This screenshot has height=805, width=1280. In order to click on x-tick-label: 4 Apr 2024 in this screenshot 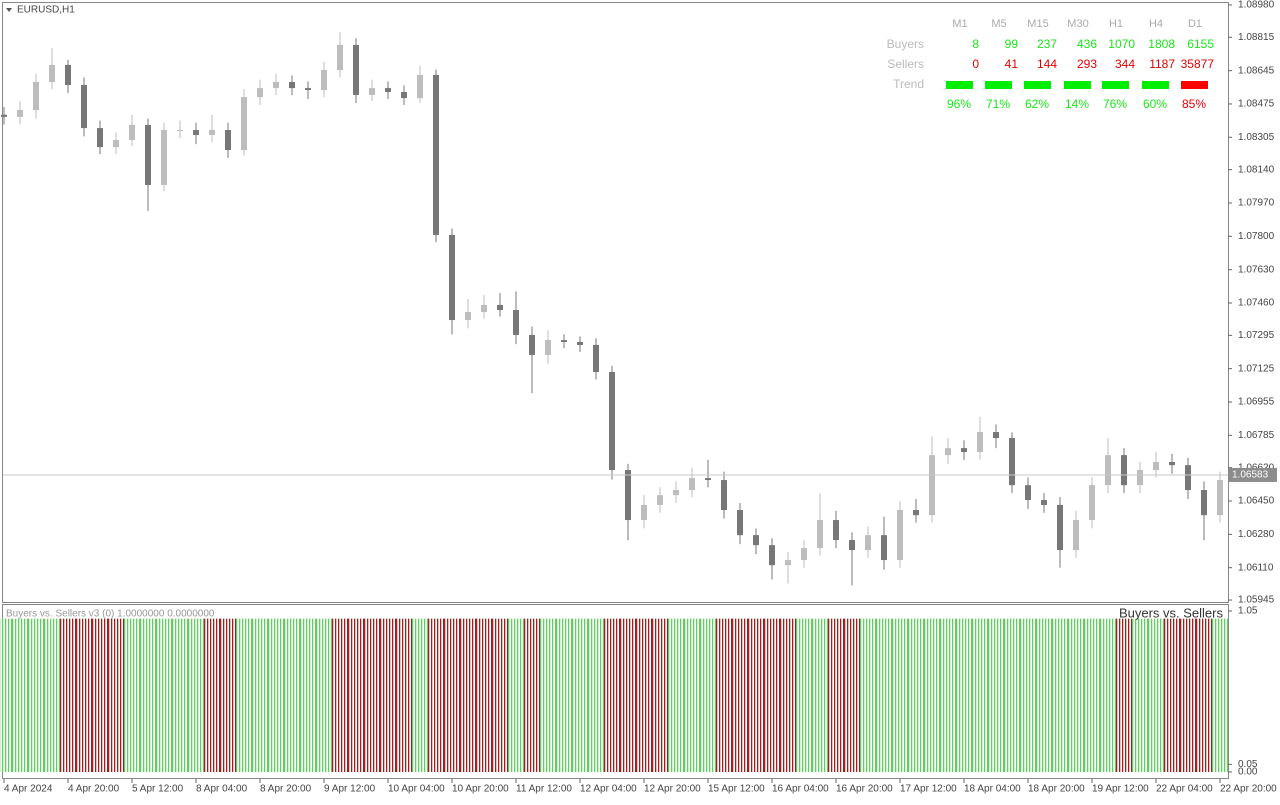, I will do `click(28, 789)`.